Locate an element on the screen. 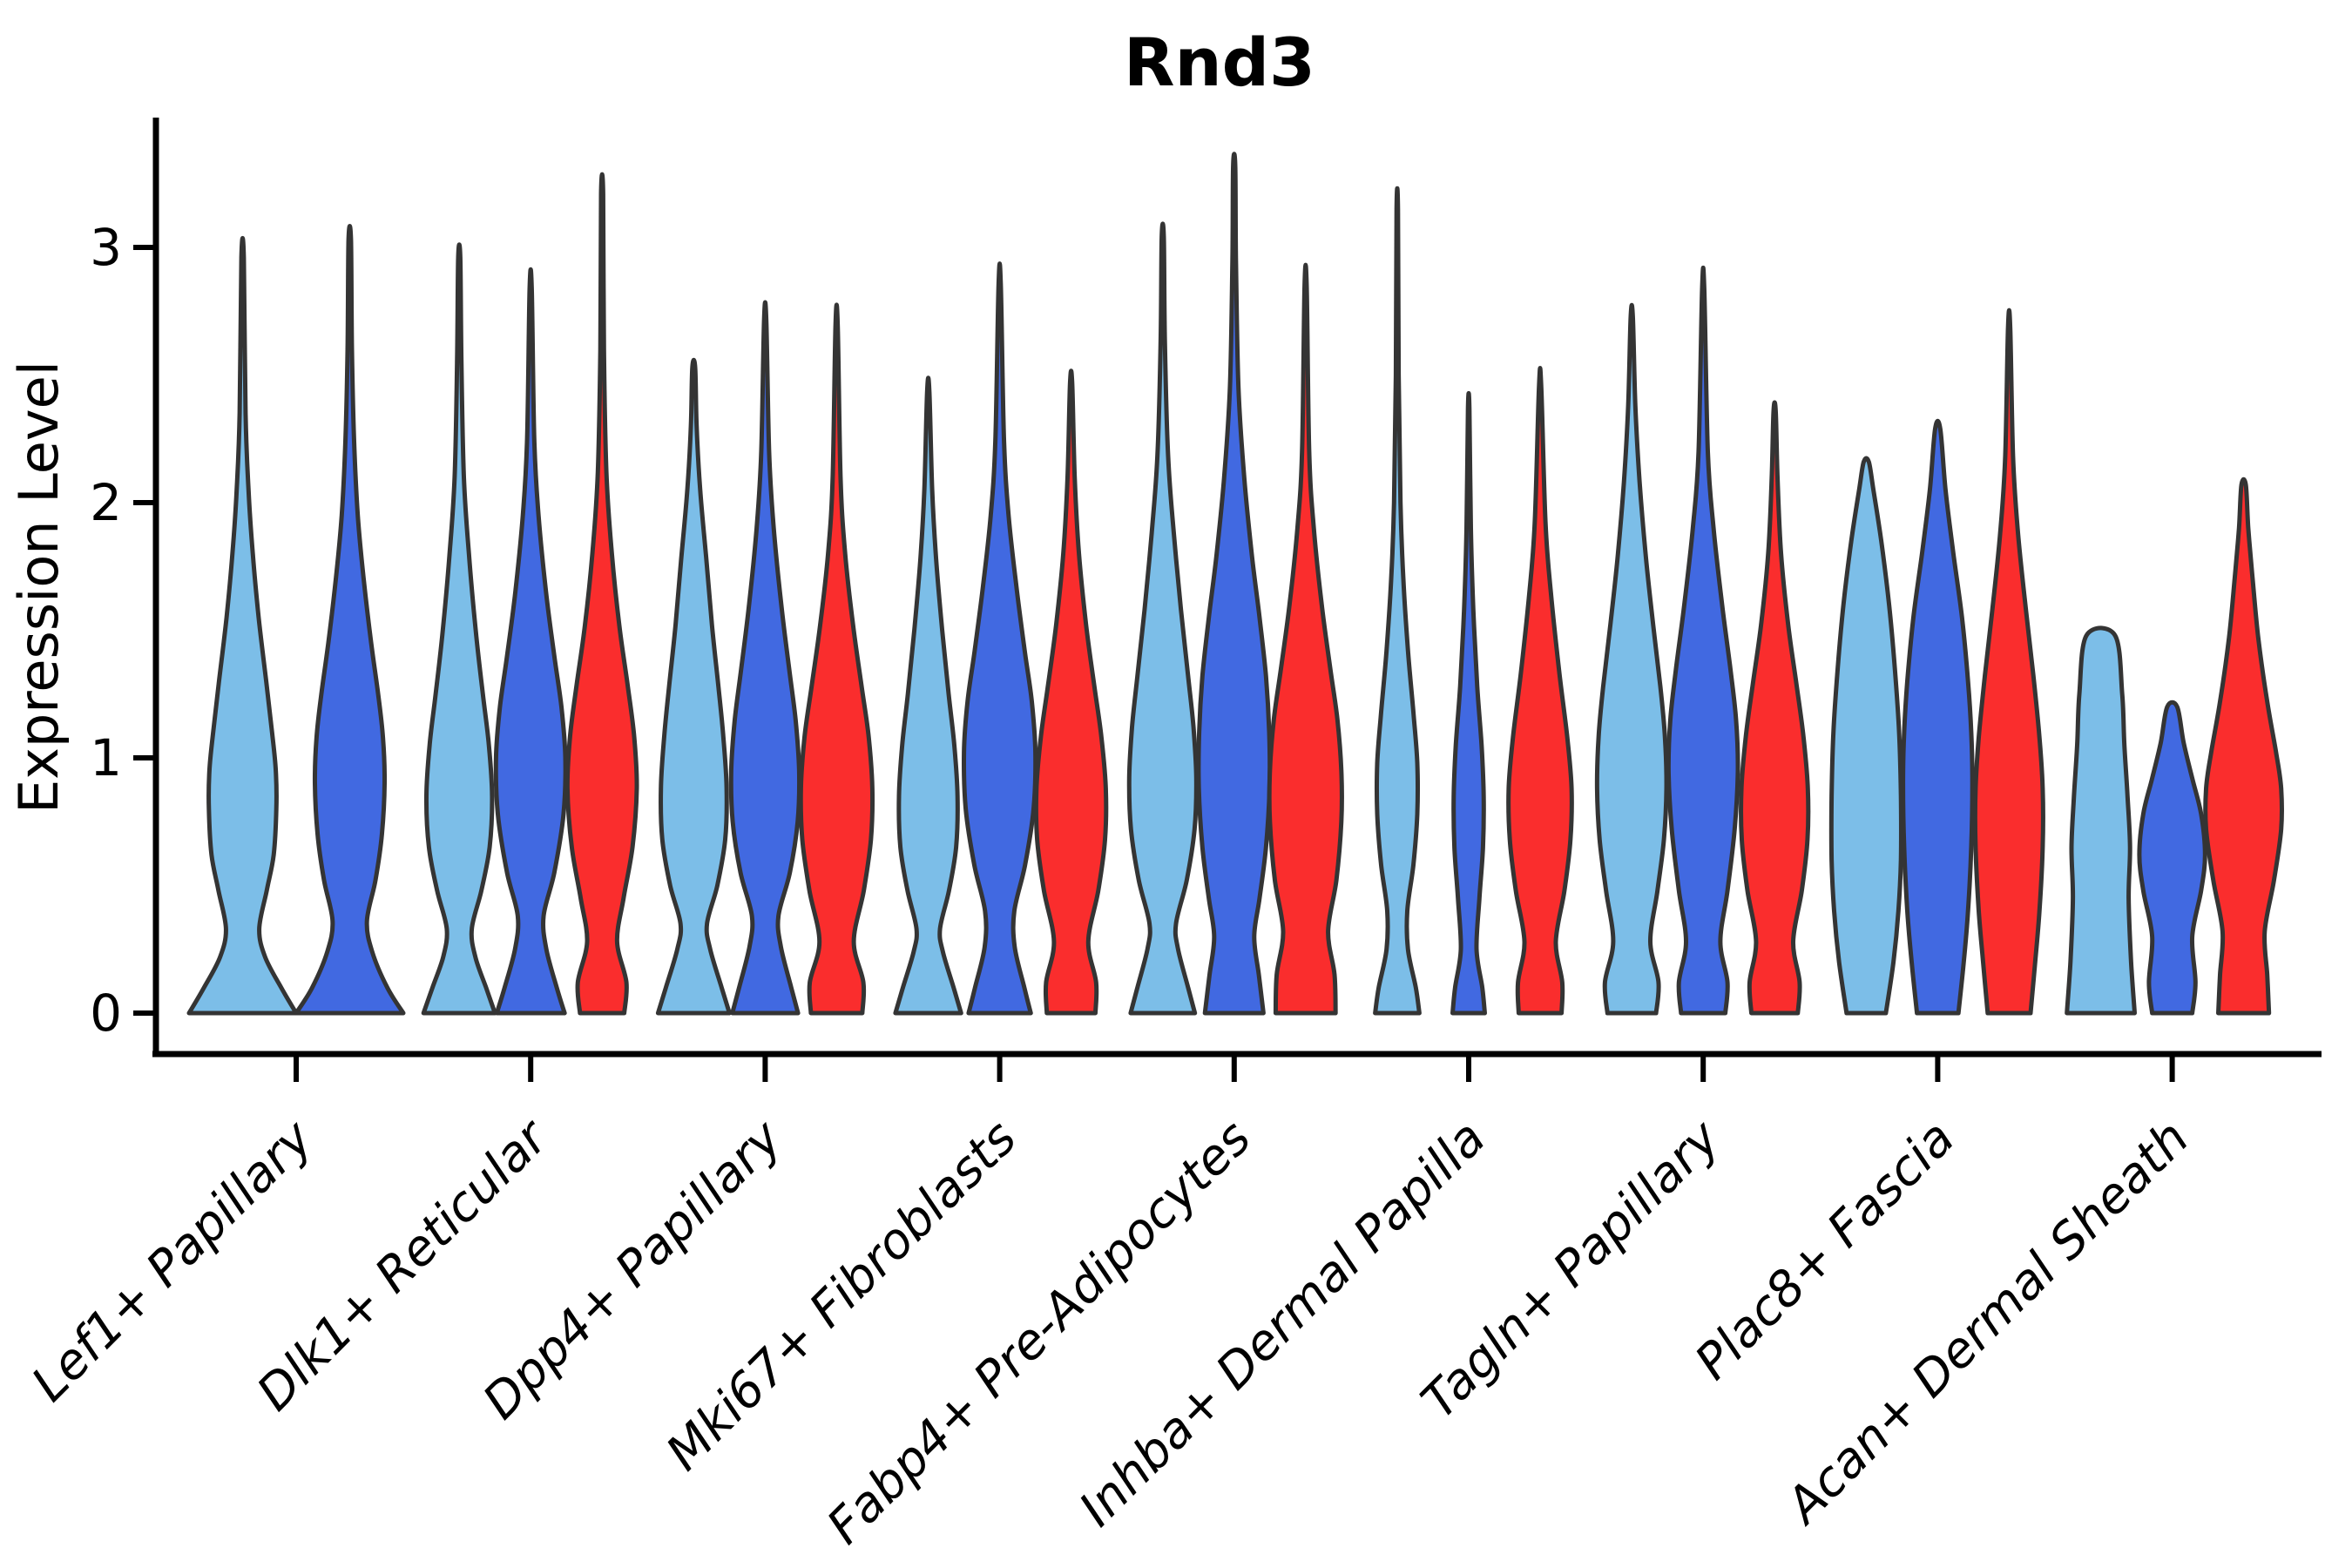  plot-title: Rnd3 is located at coordinates (1219, 62).